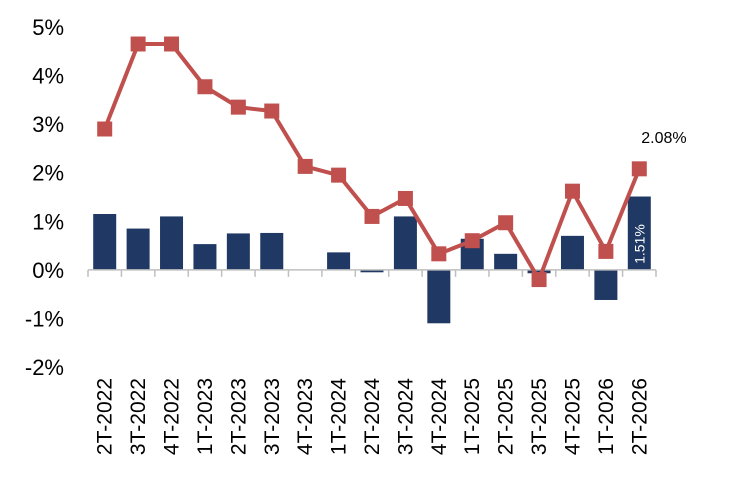 This screenshot has width=746, height=502. Describe the element at coordinates (506, 416) in the screenshot. I see `x-tick-label: 2T-2025` at that location.